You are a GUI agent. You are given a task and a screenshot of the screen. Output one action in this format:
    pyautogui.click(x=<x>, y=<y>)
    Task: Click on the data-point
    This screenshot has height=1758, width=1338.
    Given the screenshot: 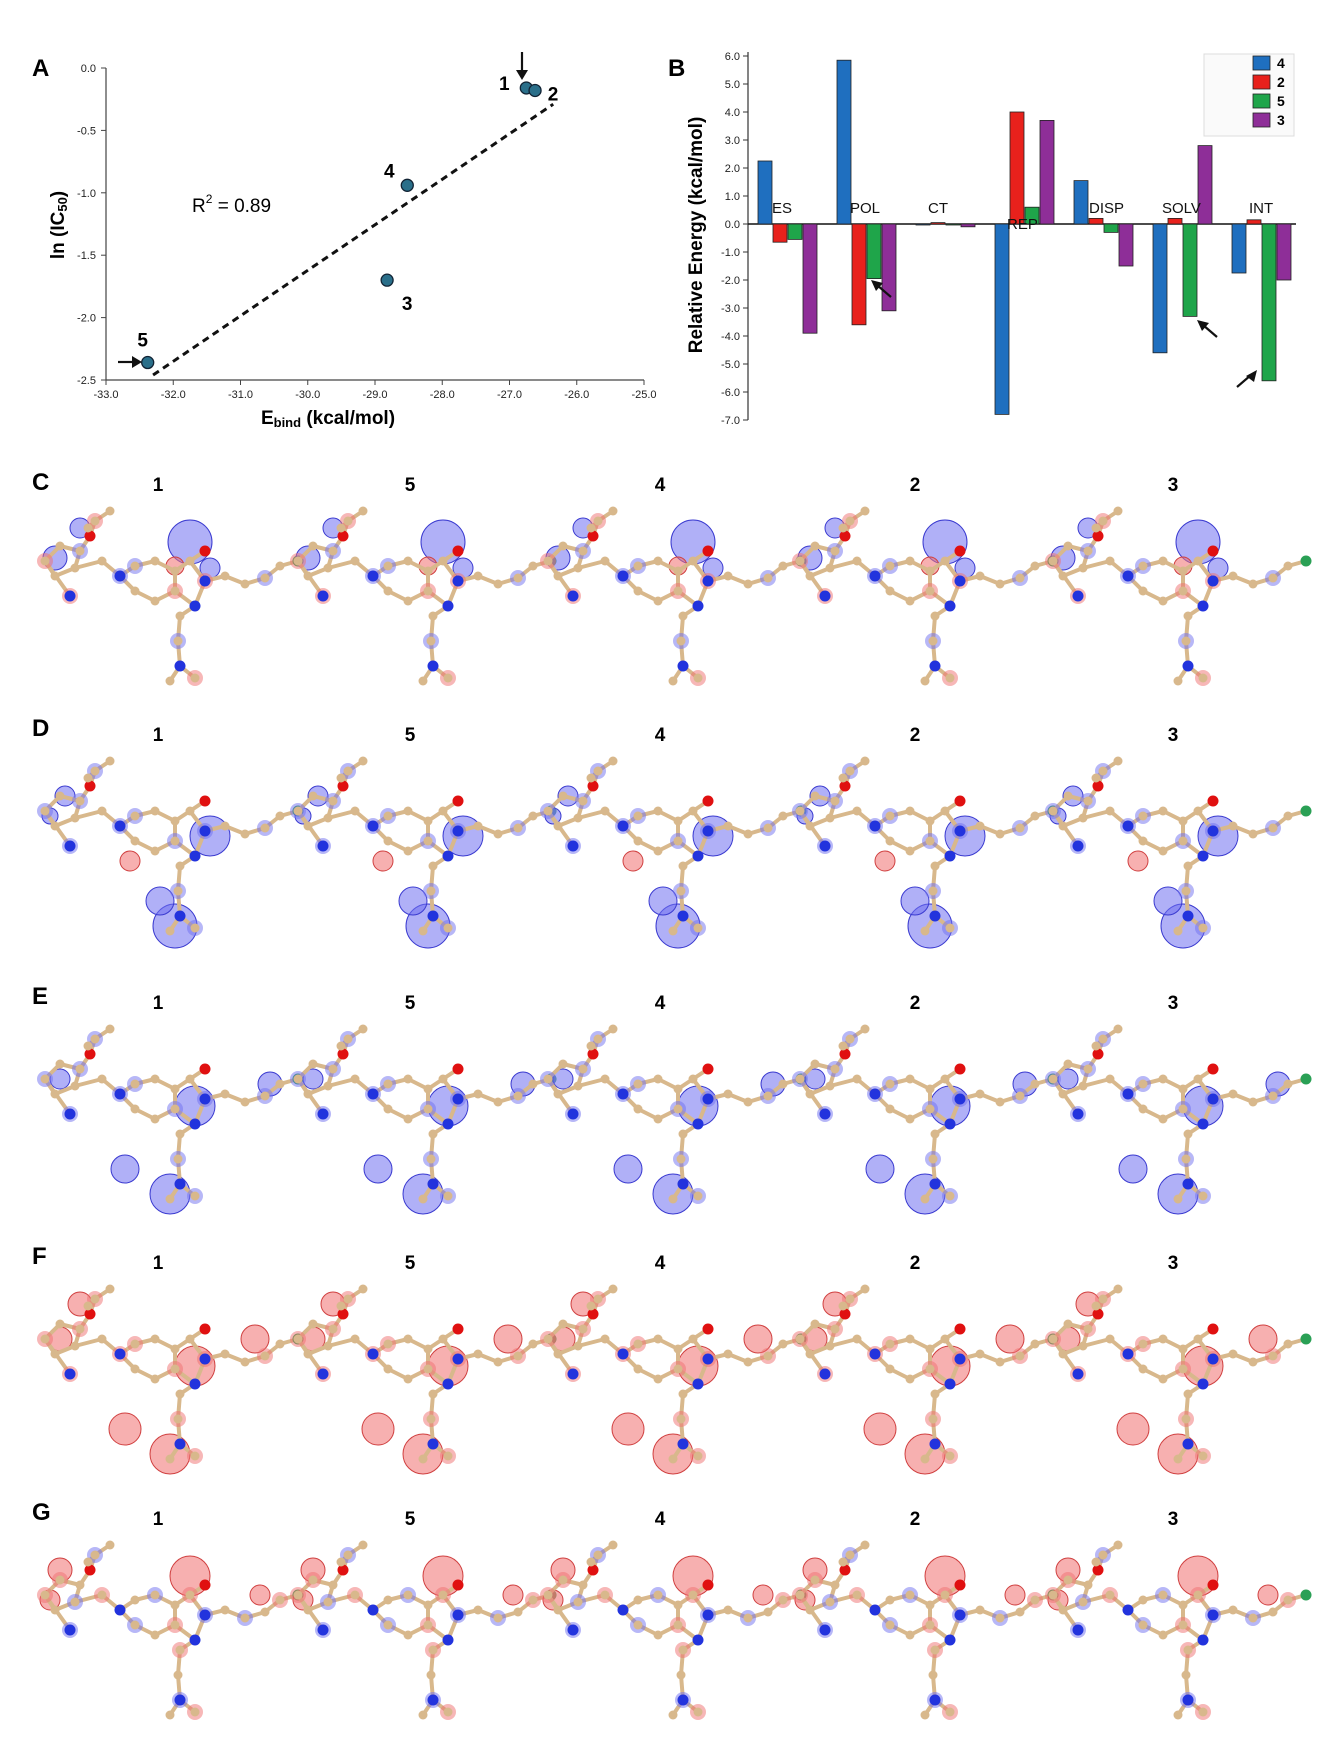 What is the action you would take?
    pyautogui.click(x=407, y=185)
    